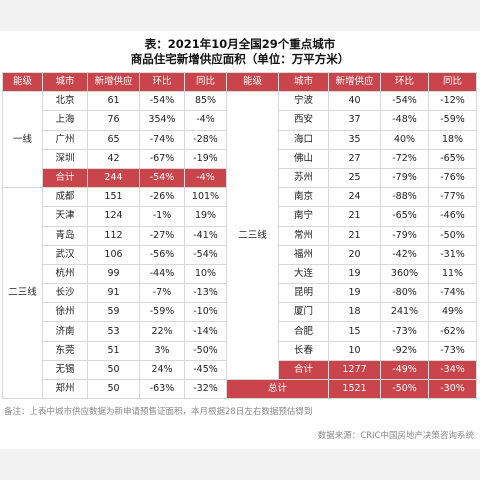 The image size is (480, 480). What do you see at coordinates (303, 331) in the screenshot?
I see `city-cell: 合肥` at bounding box center [303, 331].